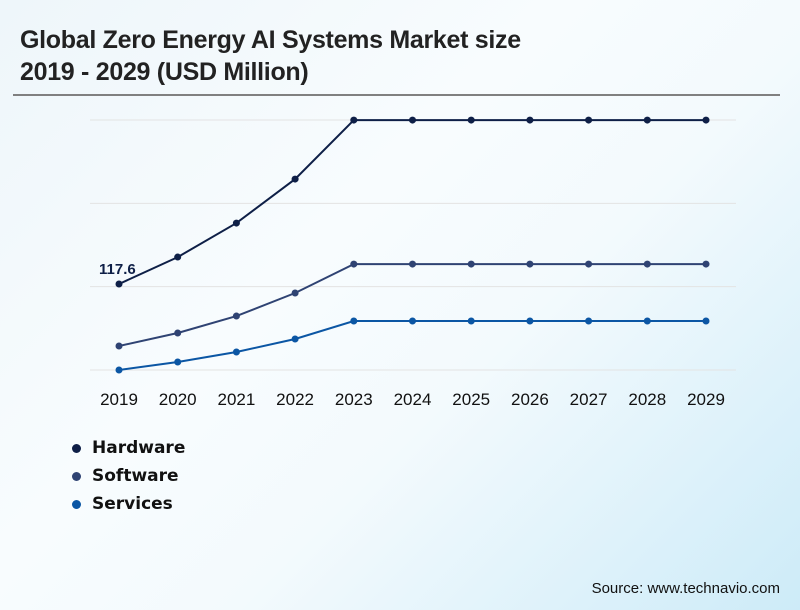 The width and height of the screenshot is (800, 610). What do you see at coordinates (706, 321) in the screenshot?
I see `data-point-services-2029` at bounding box center [706, 321].